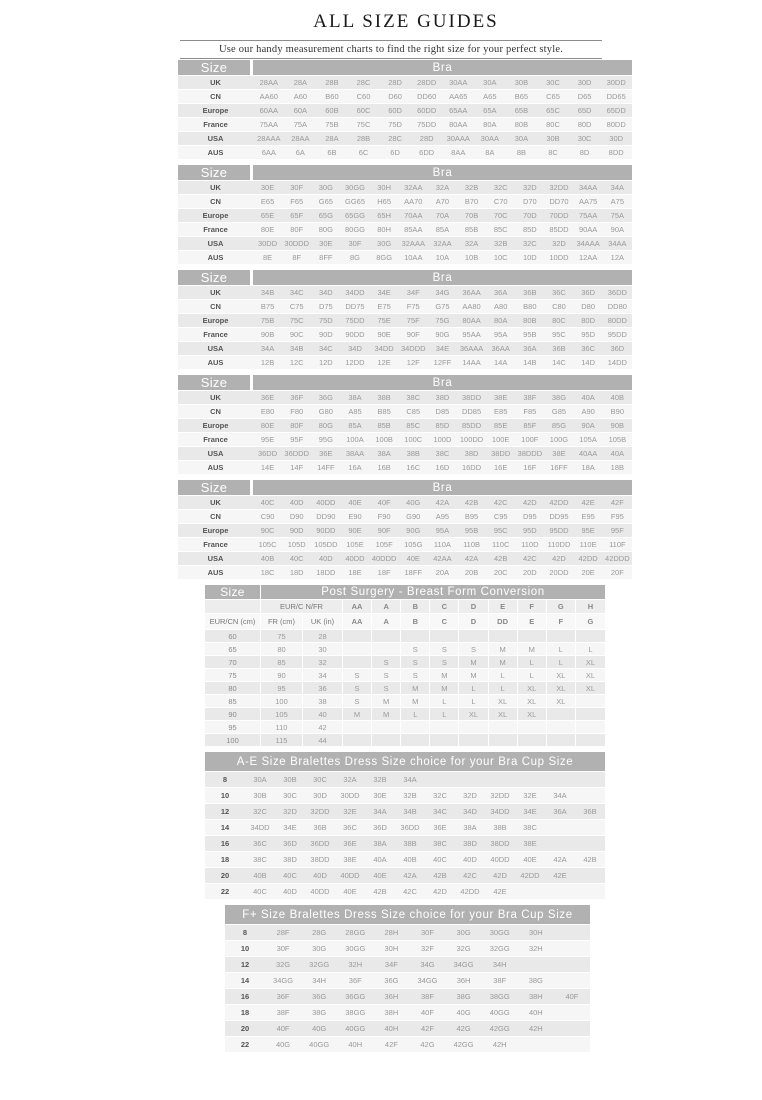 The height and width of the screenshot is (1100, 762). Describe the element at coordinates (268, 348) in the screenshot. I see `bra-size-cell: 34A` at that location.